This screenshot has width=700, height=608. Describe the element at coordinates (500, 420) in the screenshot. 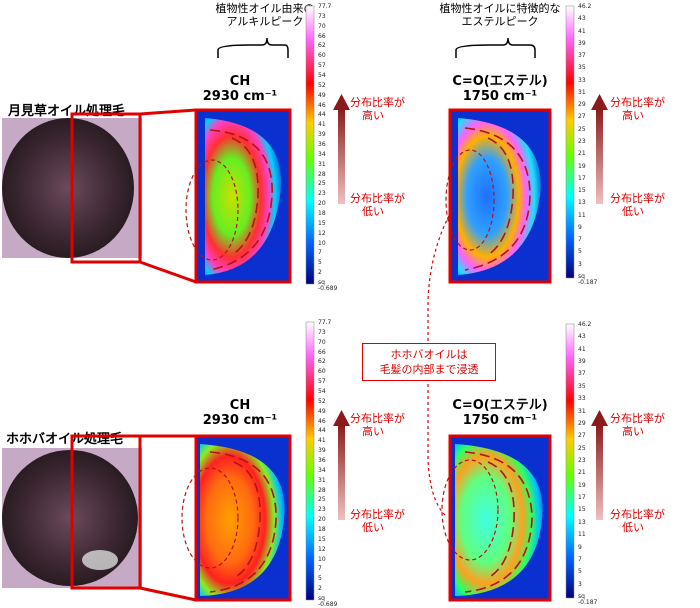

I see `wavenumber-label: 1750 cm⁻¹` at that location.